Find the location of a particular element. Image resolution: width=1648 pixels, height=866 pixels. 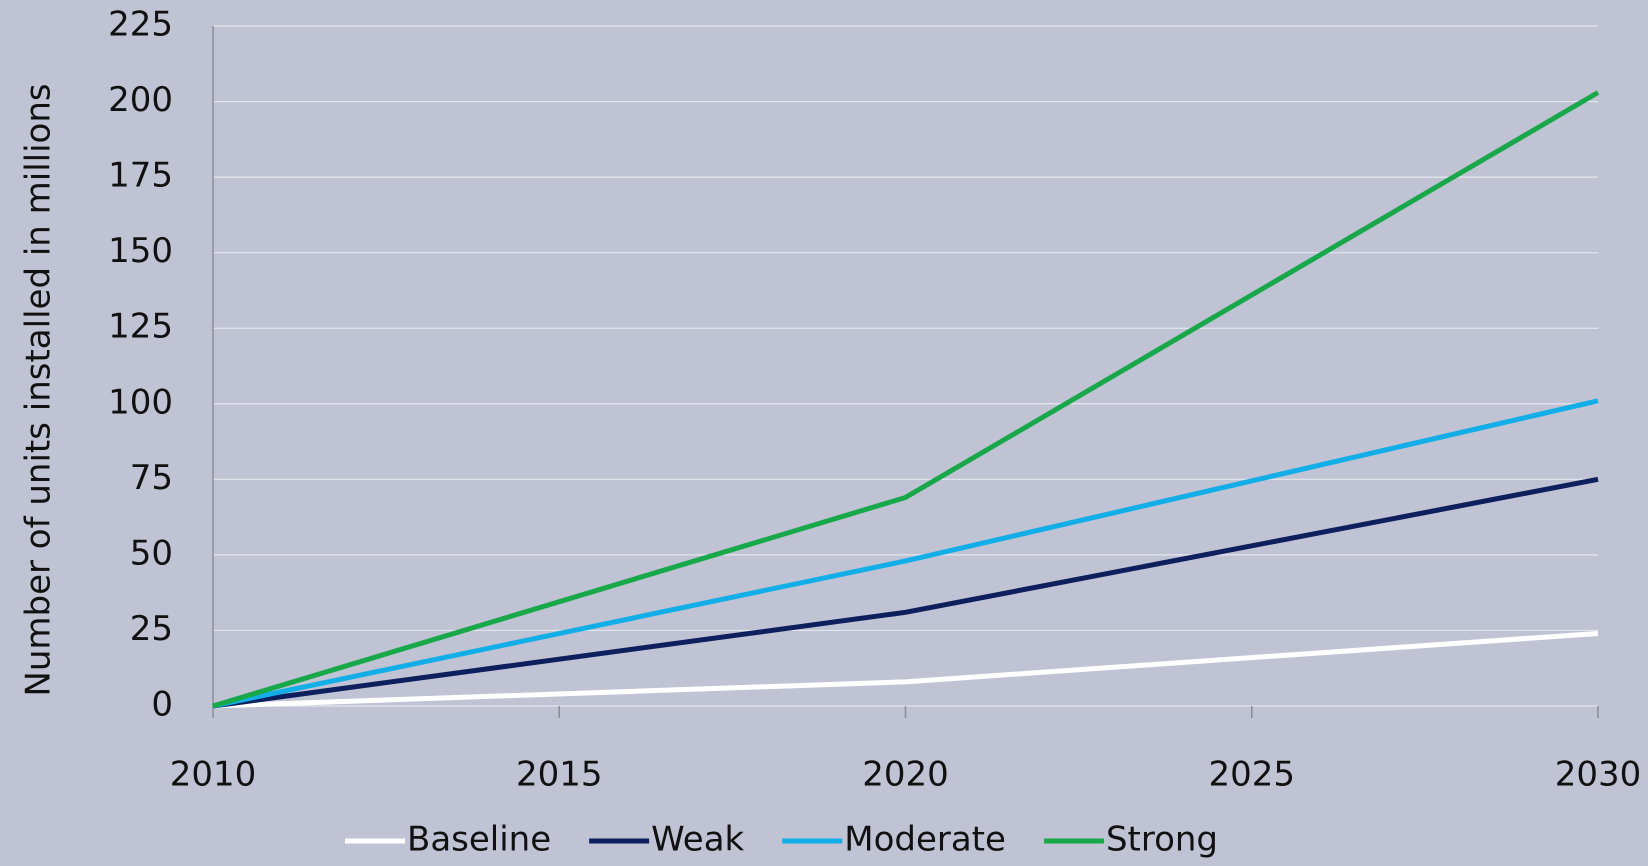

series-line is located at coordinates (905, 669).